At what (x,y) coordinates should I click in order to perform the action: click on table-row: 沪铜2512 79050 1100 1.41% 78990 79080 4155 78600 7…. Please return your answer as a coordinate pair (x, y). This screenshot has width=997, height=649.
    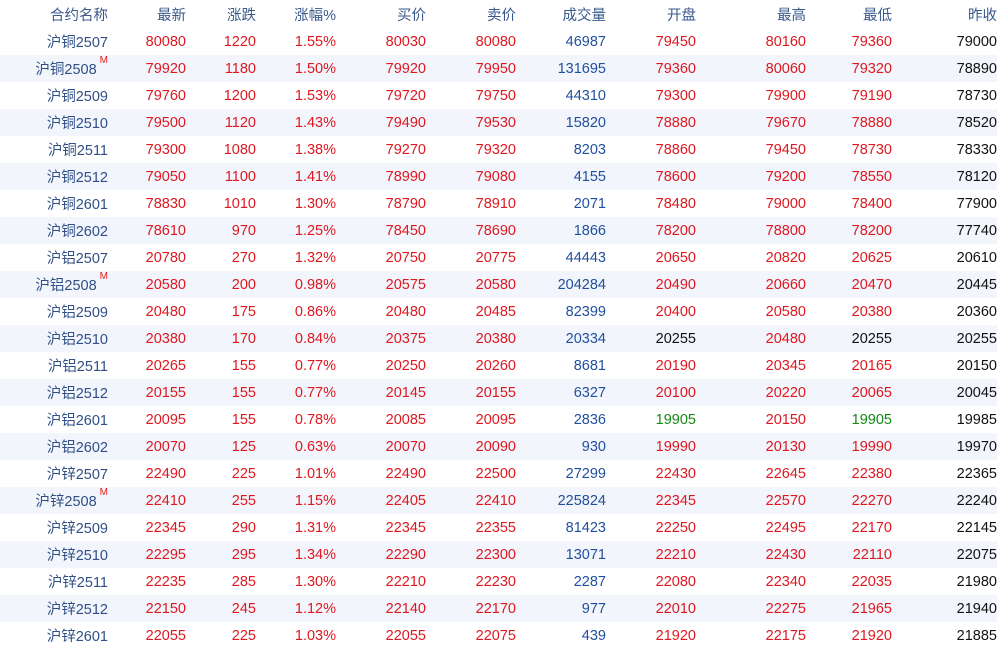
    Looking at the image, I should click on (498, 176).